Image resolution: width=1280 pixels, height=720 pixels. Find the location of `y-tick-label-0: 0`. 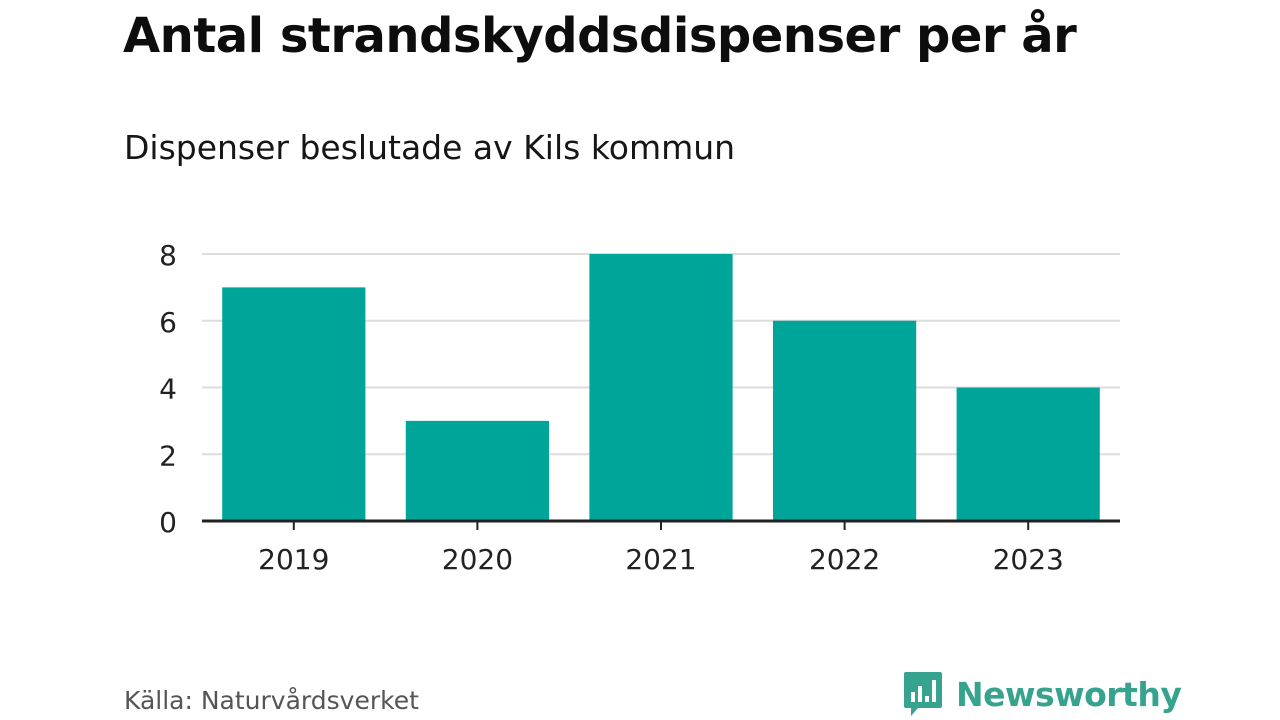

y-tick-label-0: 0 is located at coordinates (168, 522).